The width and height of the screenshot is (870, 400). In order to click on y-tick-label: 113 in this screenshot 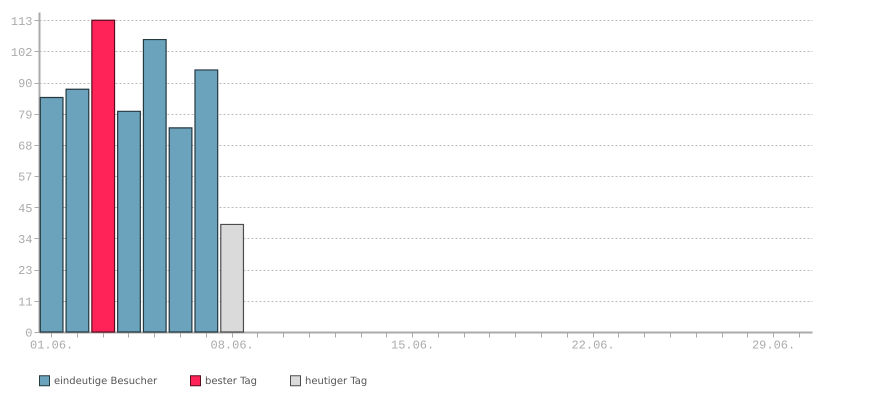, I will do `click(21, 21)`.